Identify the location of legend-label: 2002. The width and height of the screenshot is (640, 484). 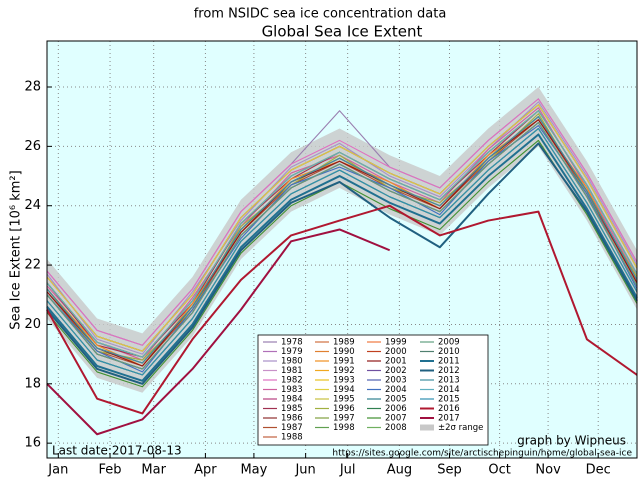
(396, 371).